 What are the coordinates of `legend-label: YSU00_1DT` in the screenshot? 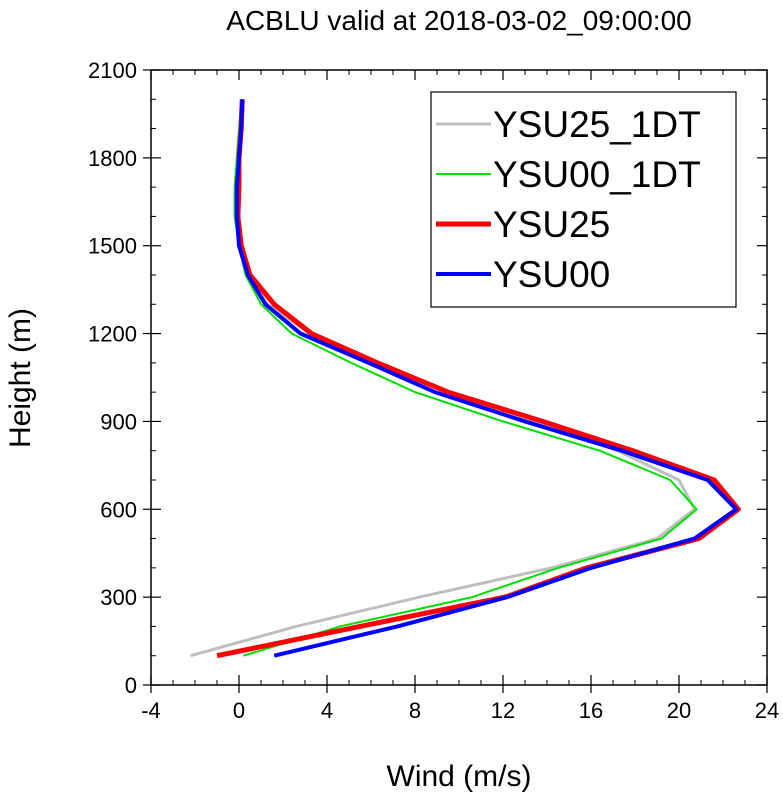 It's located at (597, 174).